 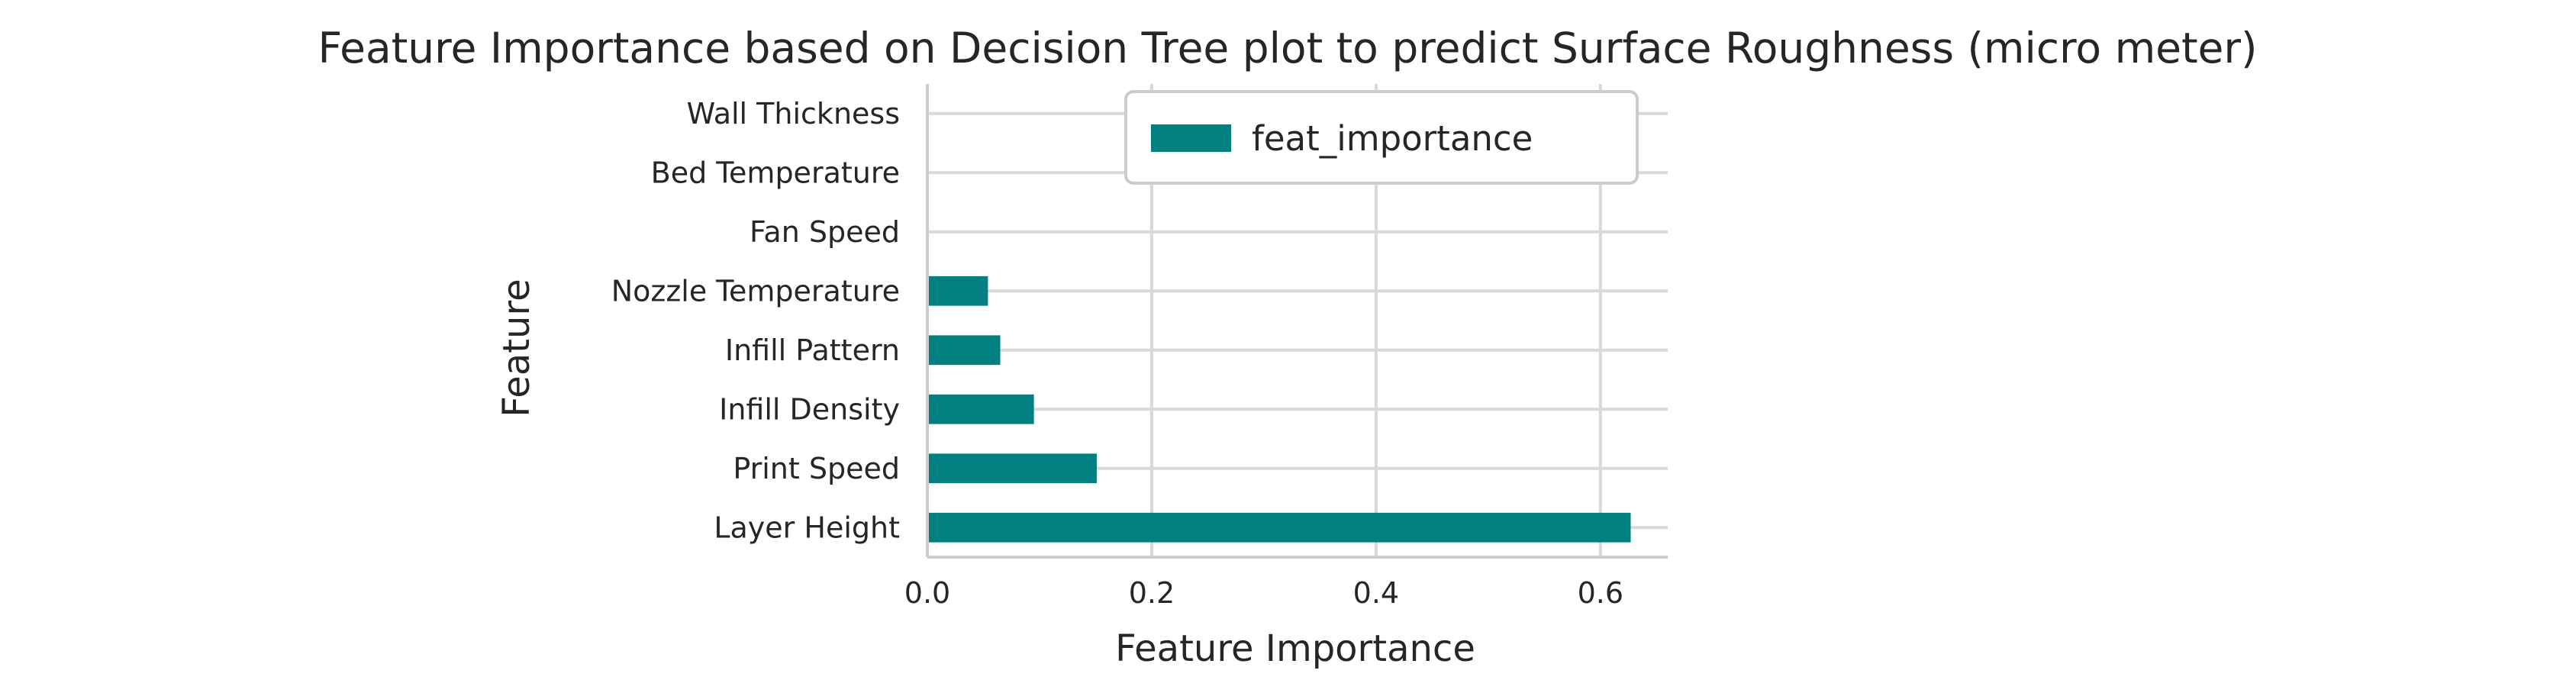 What do you see at coordinates (1393, 138) in the screenshot?
I see `legend-entry-feat-importance: feat_importance` at bounding box center [1393, 138].